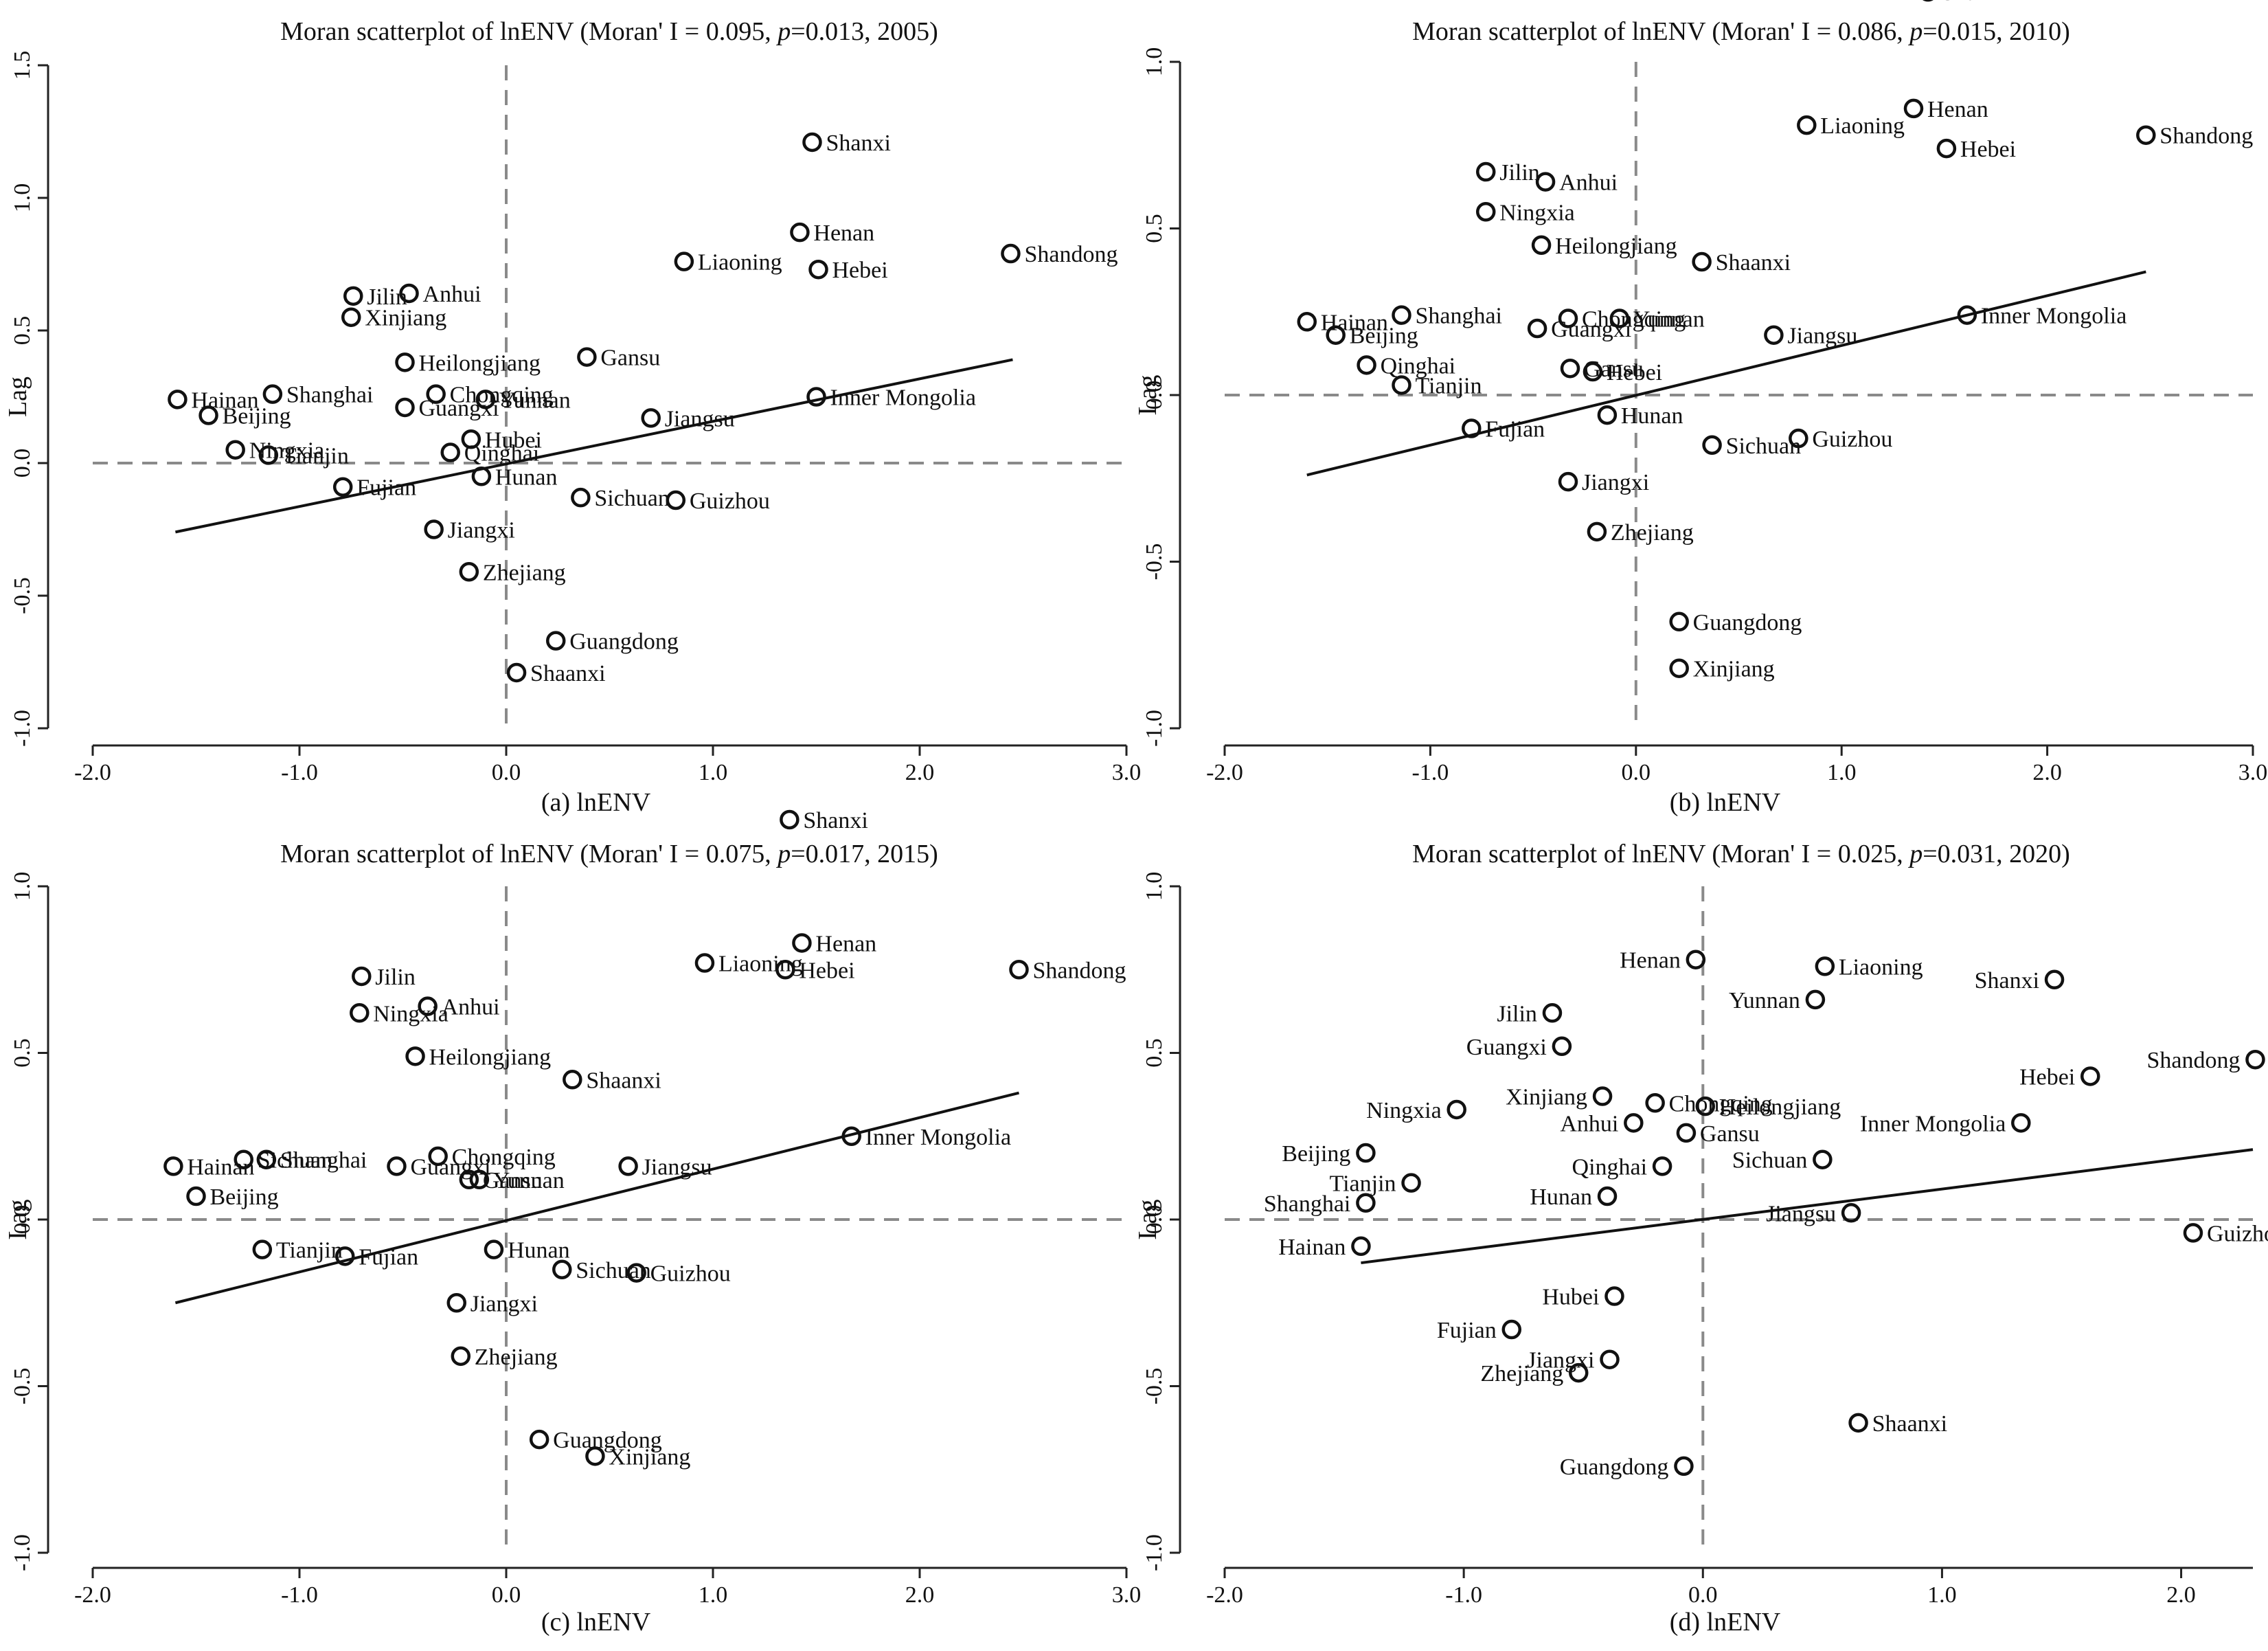 This screenshot has width=2268, height=1651. I want to click on x-axis-title: (d) lnENV, so click(1726, 1623).